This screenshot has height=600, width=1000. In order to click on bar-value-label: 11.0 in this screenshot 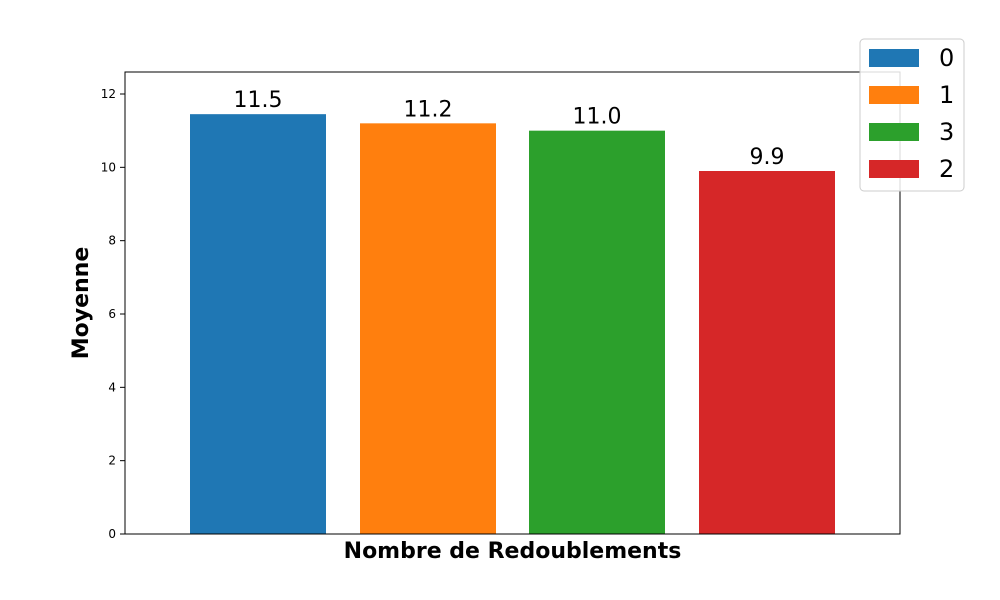, I will do `click(597, 117)`.